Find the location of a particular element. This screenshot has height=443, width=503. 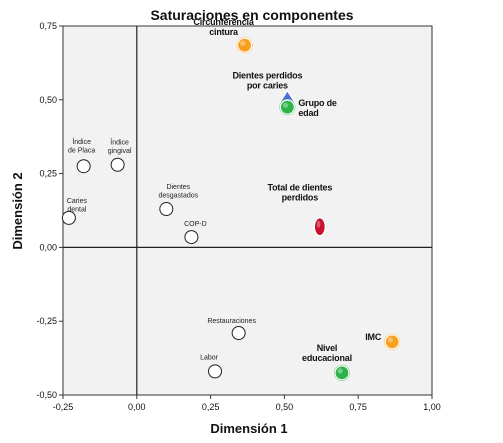

point-label-line: IMC is located at coordinates (373, 337).